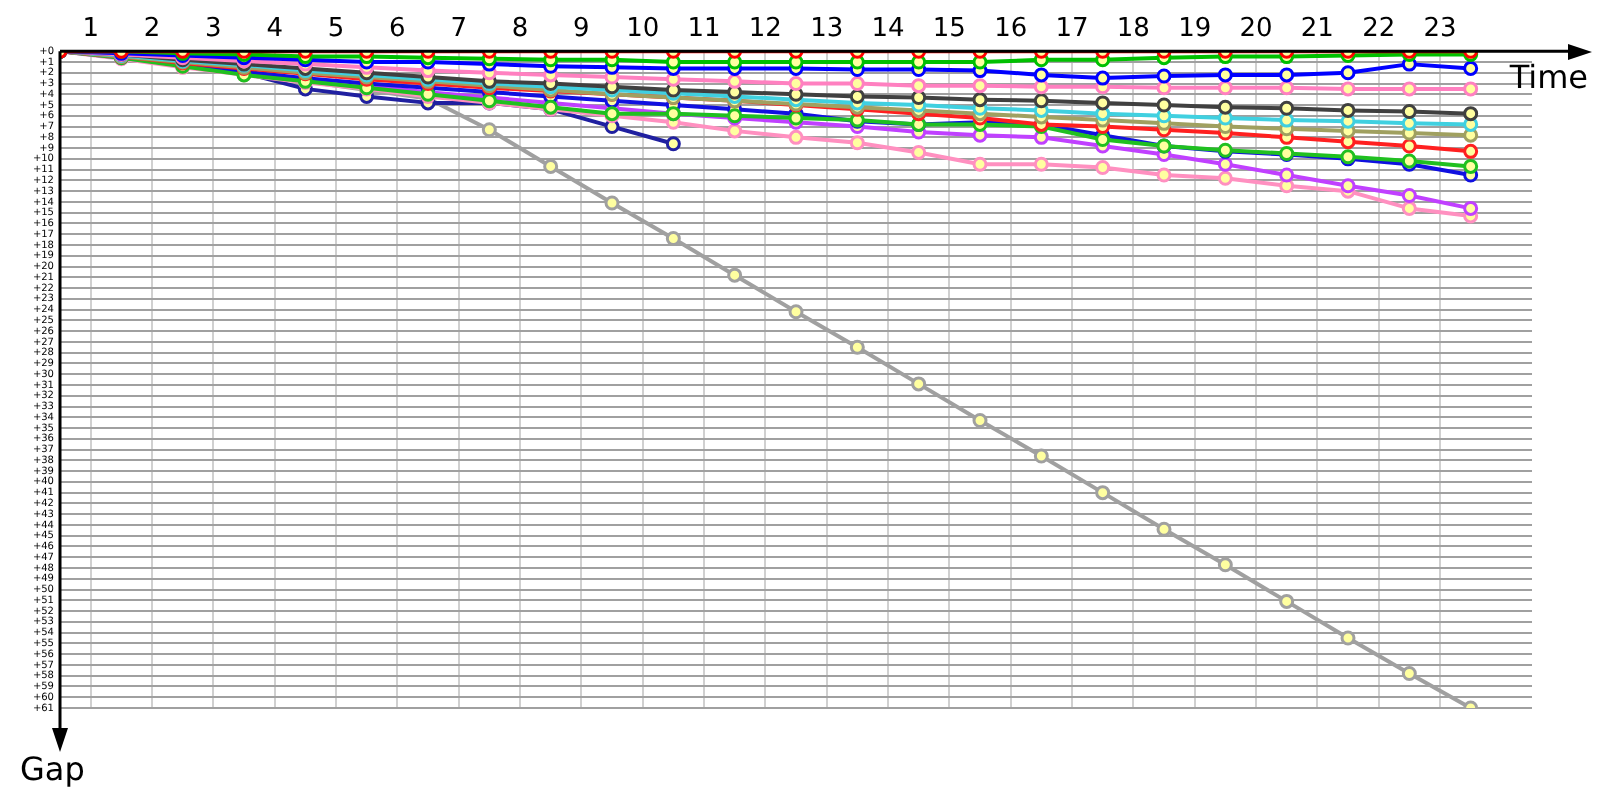  Describe the element at coordinates (1317, 29) in the screenshot. I see `x-tick-label: 21` at that location.